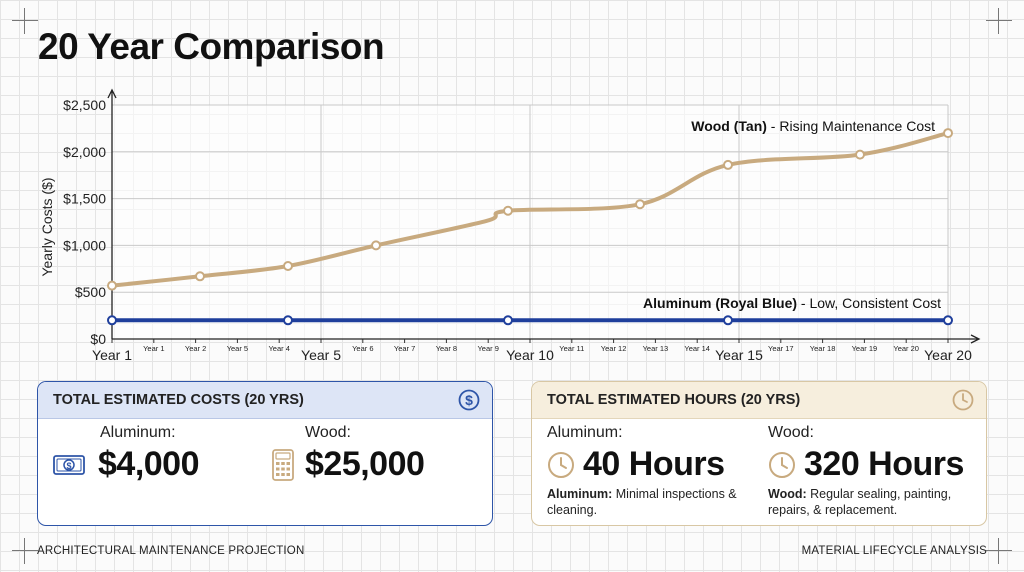  I want to click on corner-mark-bottom-right, so click(999, 551).